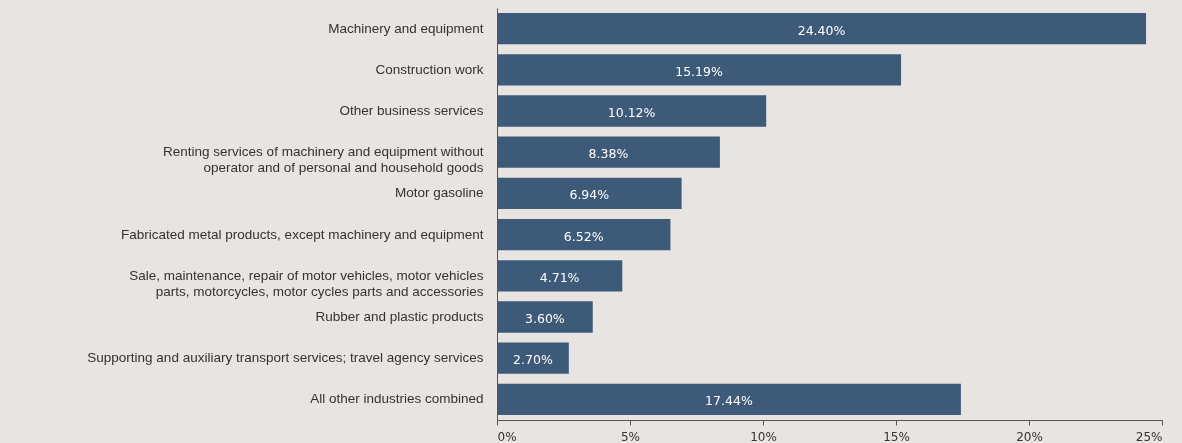 The width and height of the screenshot is (1182, 443). What do you see at coordinates (1029, 436) in the screenshot?
I see `x-tick-label: 20%` at bounding box center [1029, 436].